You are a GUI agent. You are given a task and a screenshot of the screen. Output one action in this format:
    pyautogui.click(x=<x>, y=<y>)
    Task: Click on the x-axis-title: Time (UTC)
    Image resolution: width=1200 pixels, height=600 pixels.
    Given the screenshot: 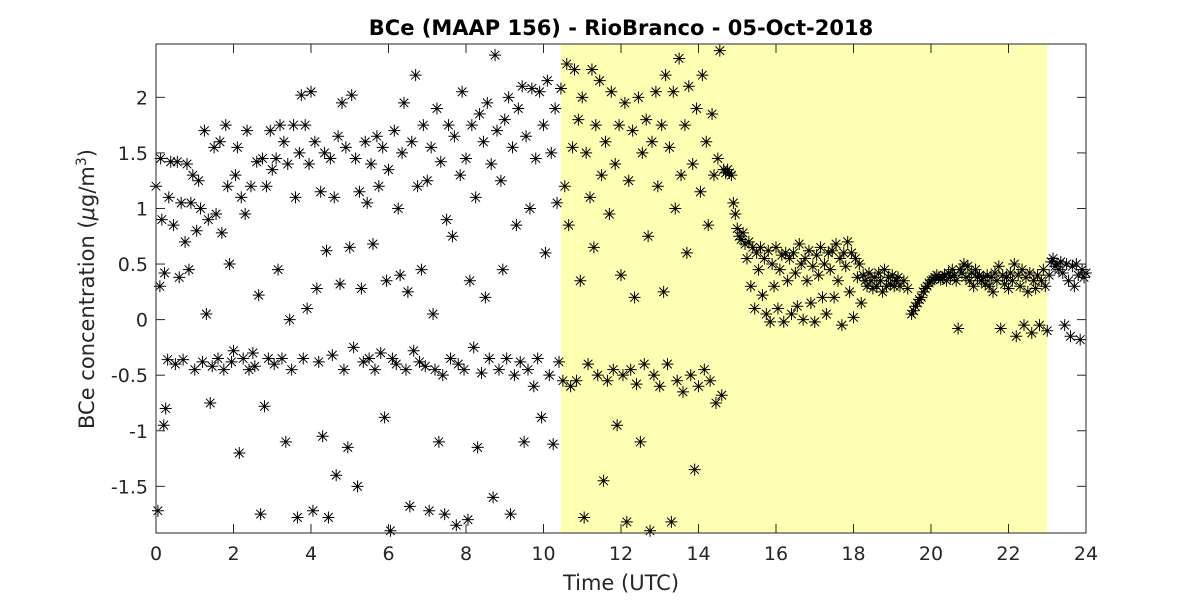 What is the action you would take?
    pyautogui.click(x=620, y=583)
    